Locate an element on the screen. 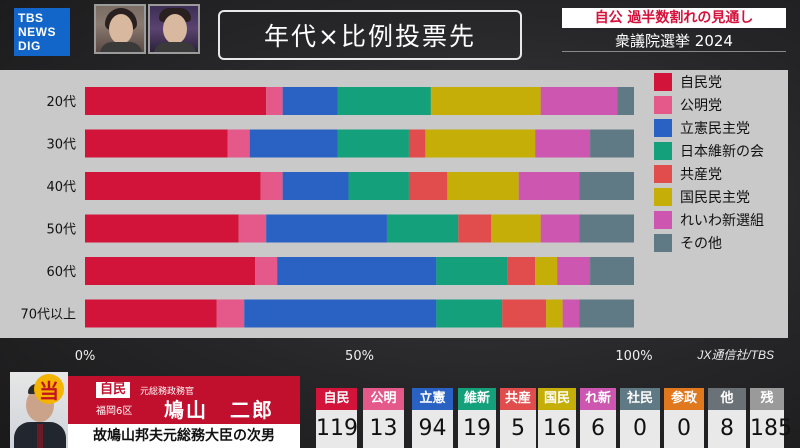  candidate-role: 元総務政務官 is located at coordinates (167, 392).